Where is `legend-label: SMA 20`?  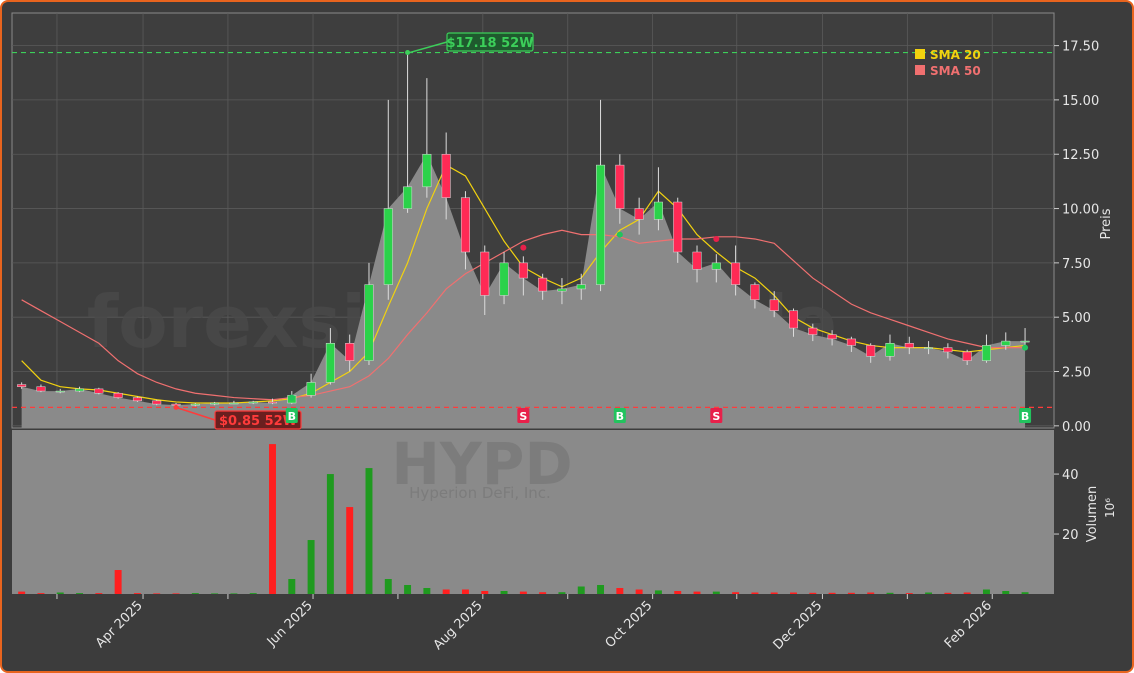
legend-label: SMA 20 is located at coordinates (955, 55).